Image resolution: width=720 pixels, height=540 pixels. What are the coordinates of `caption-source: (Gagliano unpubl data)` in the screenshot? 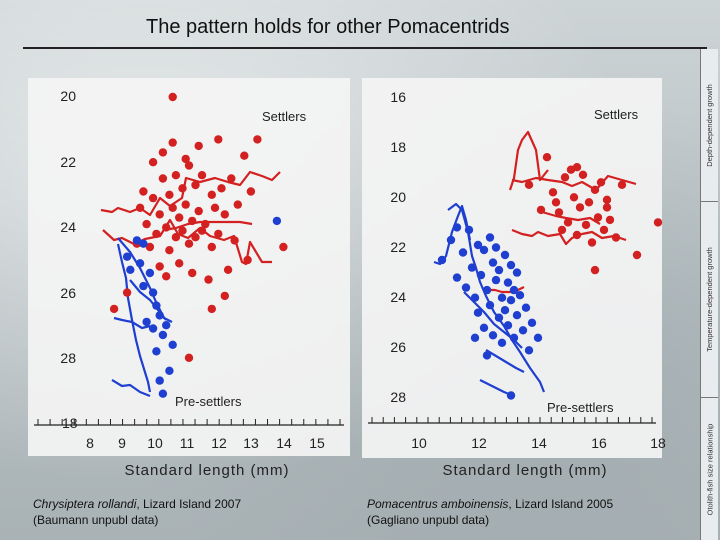 It's located at (428, 520).